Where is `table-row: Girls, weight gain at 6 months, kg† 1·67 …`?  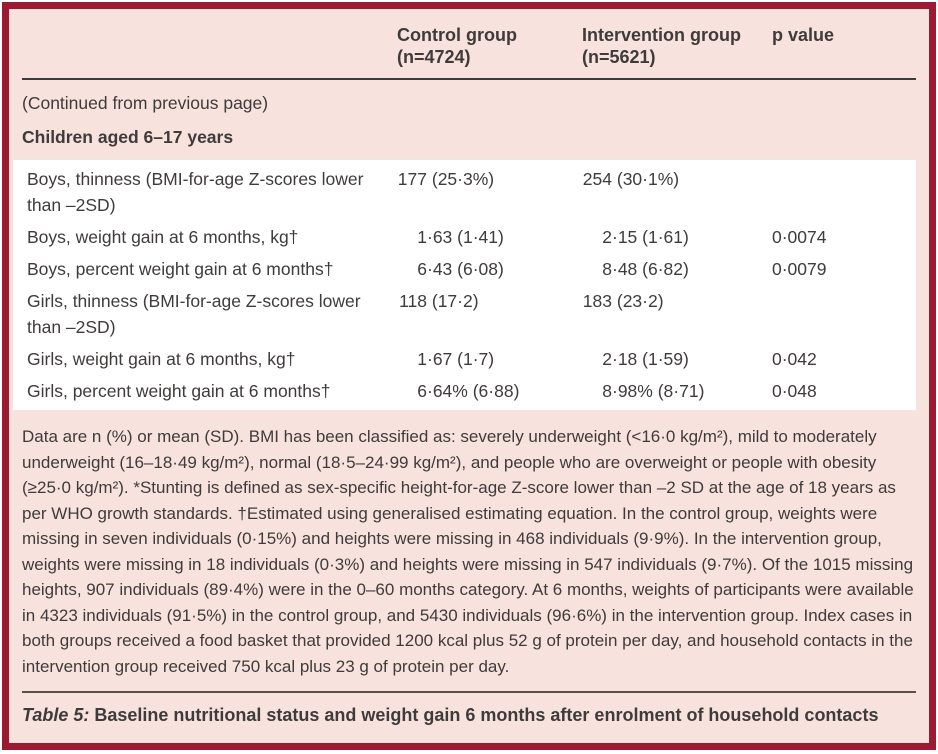 table-row: Girls, weight gain at 6 months, kg† 1·67 … is located at coordinates (464, 359).